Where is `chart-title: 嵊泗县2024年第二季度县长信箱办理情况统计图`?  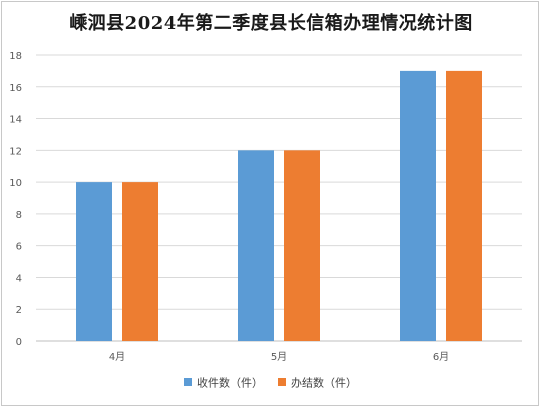 chart-title: 嵊泗县2024年第二季度县长信箱办理情况统计图 is located at coordinates (271, 23).